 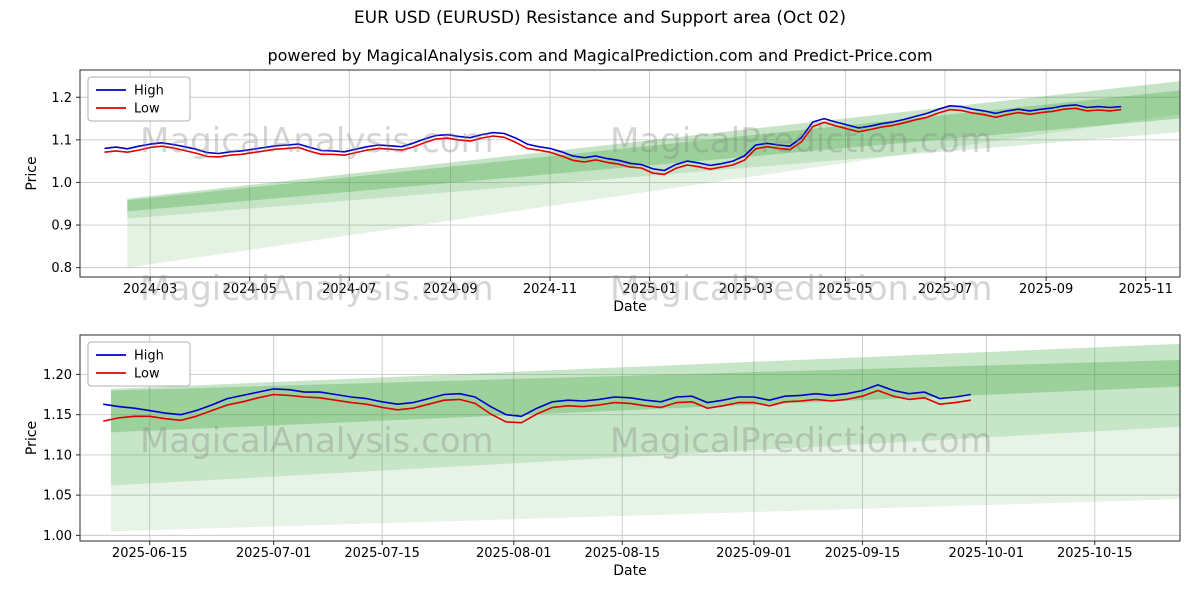 What do you see at coordinates (1146, 289) in the screenshot?
I see `x-tick-label: 2025-11` at bounding box center [1146, 289].